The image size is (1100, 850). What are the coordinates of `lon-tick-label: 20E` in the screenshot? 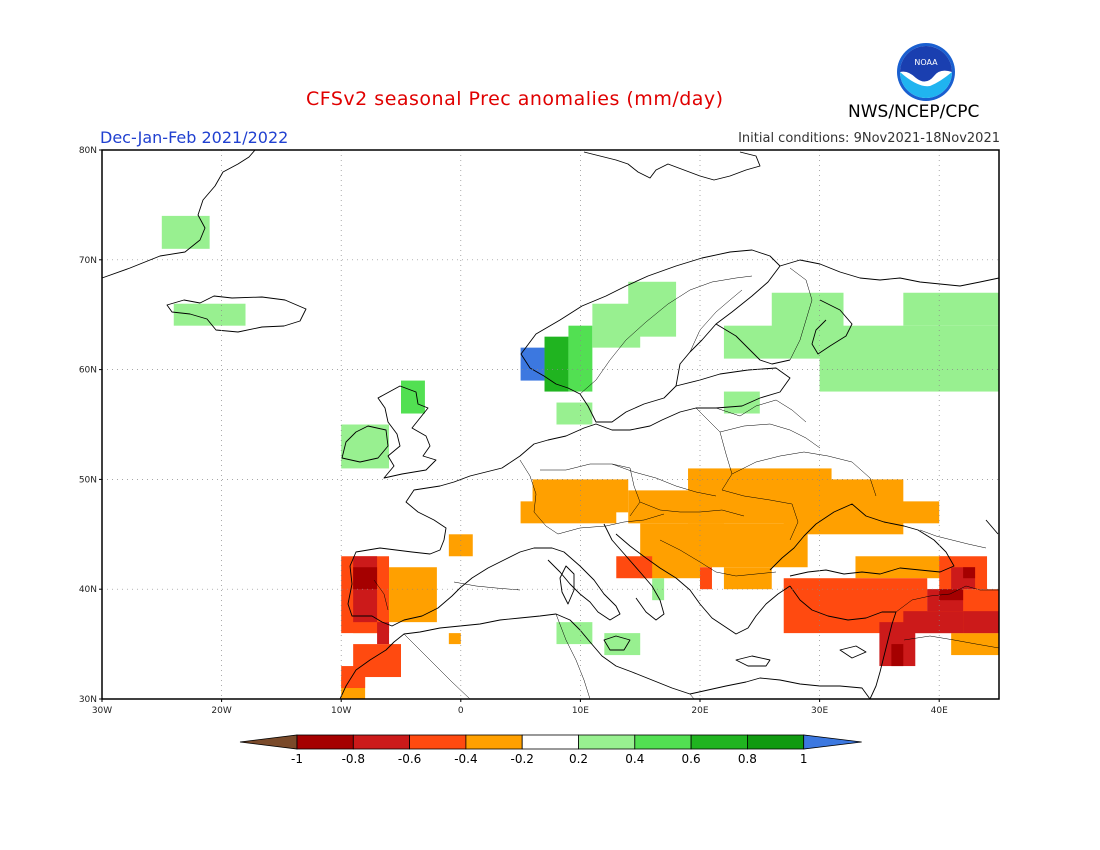 It's located at (699, 711).